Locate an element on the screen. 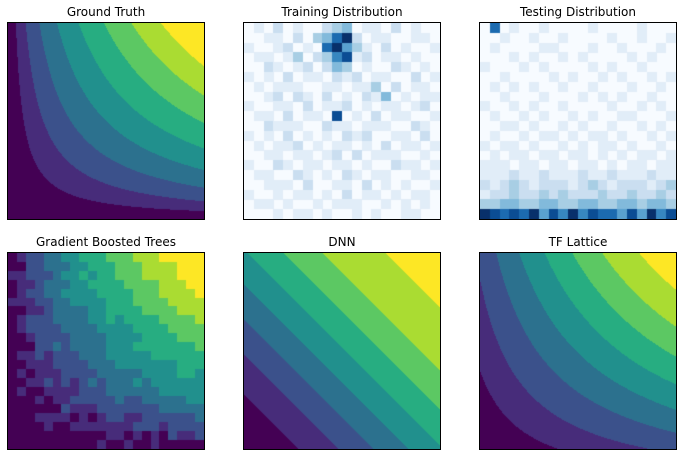 The height and width of the screenshot is (452, 684). tf-lattice-title: TF Lattice is located at coordinates (578, 242).